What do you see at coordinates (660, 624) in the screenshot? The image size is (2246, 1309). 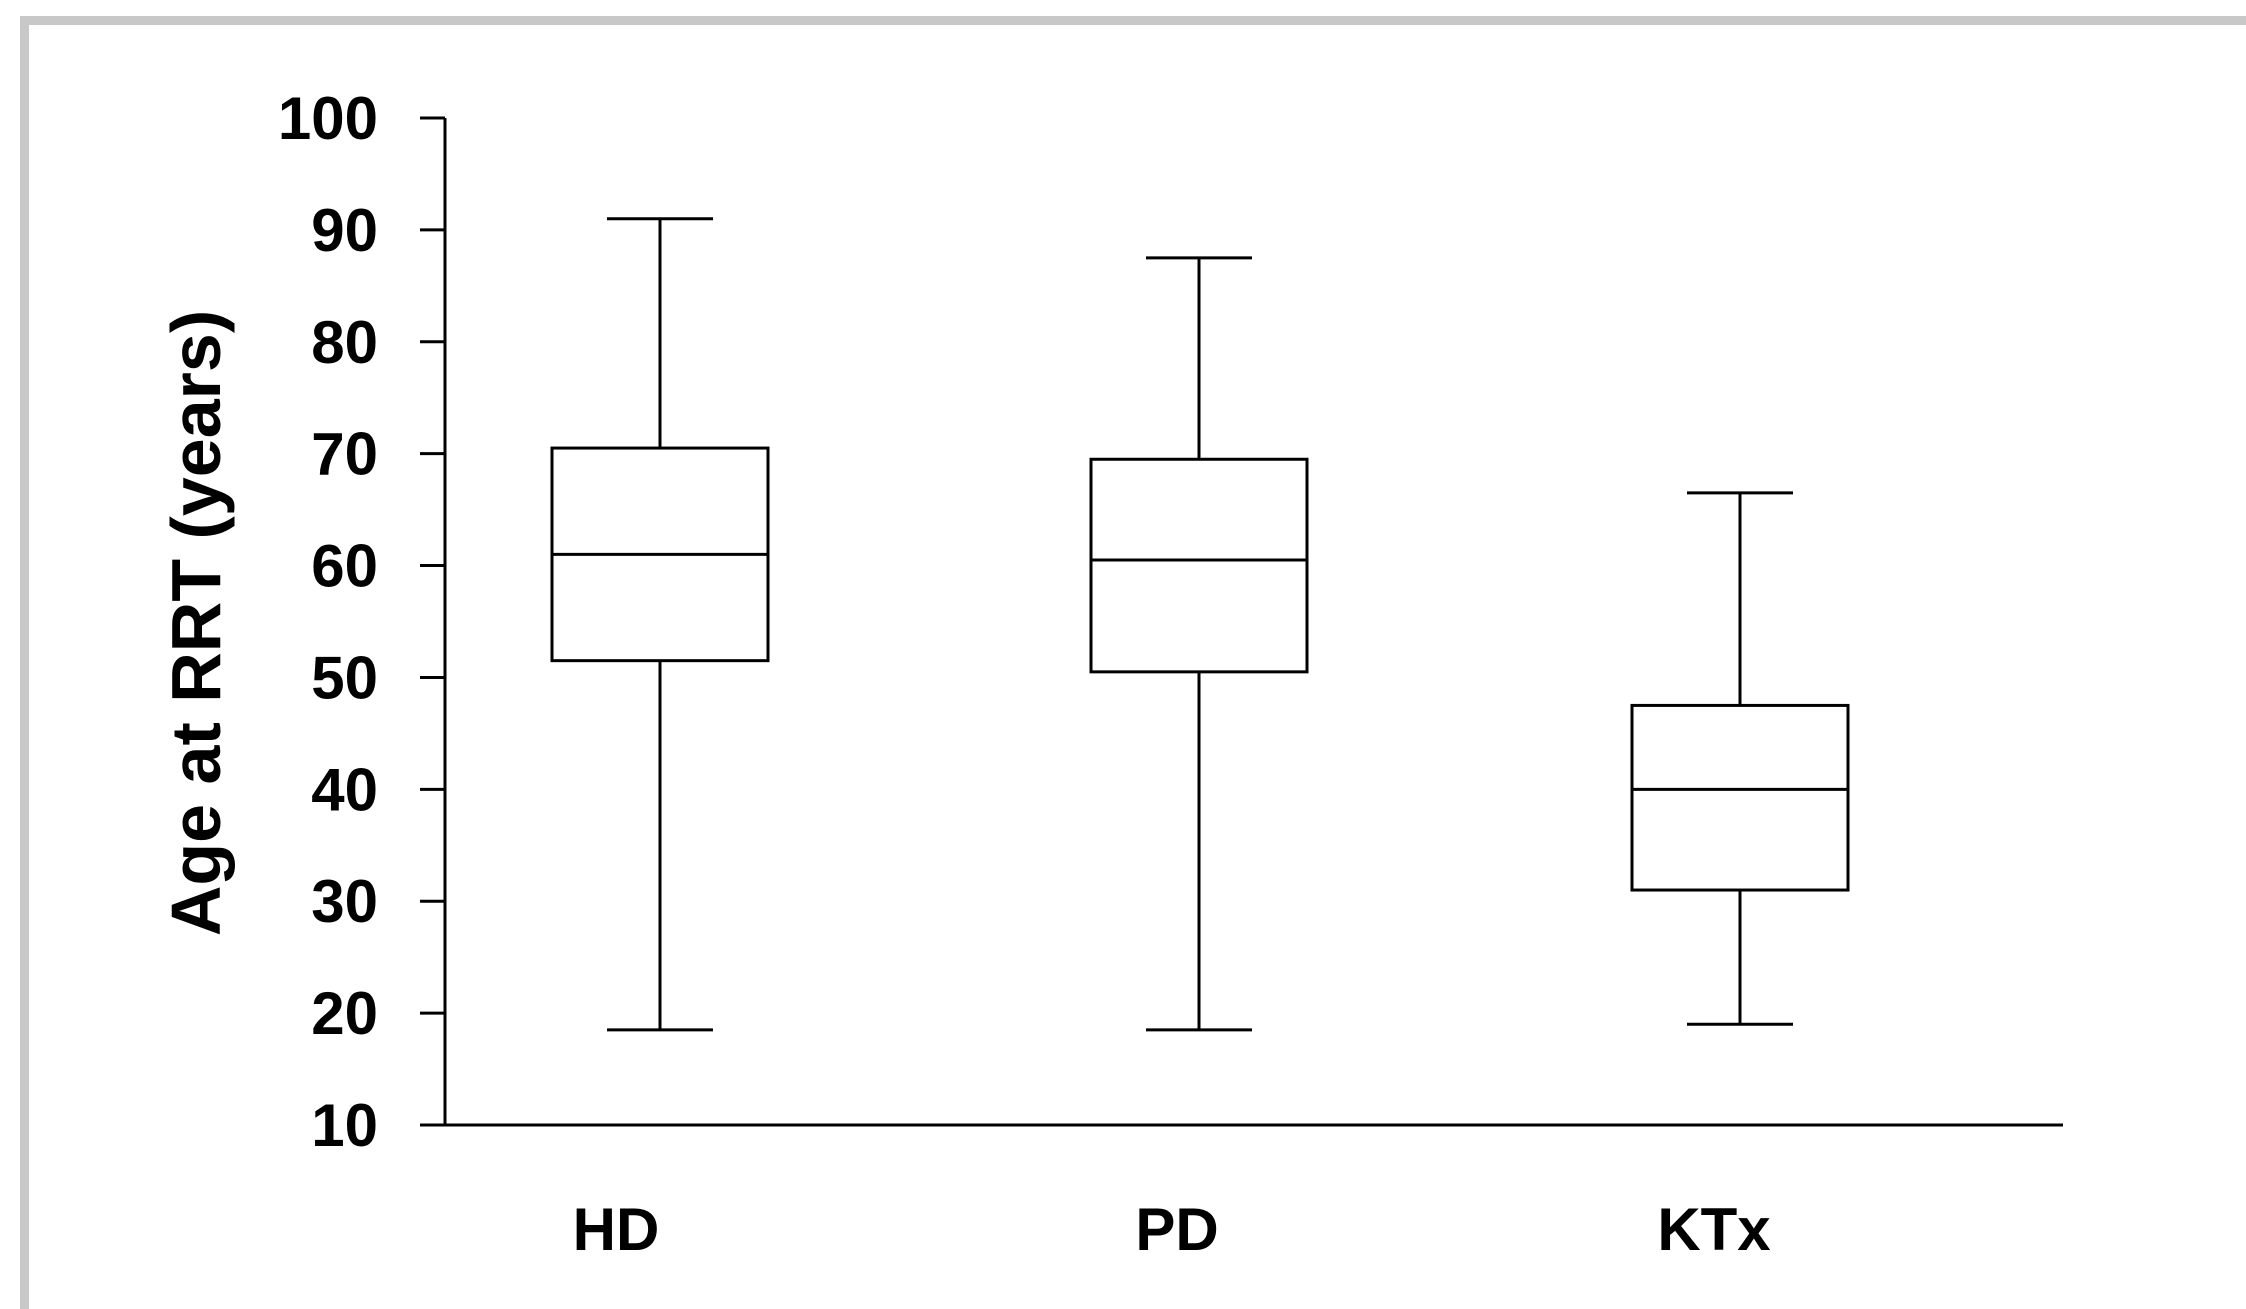 I see `box-hd` at bounding box center [660, 624].